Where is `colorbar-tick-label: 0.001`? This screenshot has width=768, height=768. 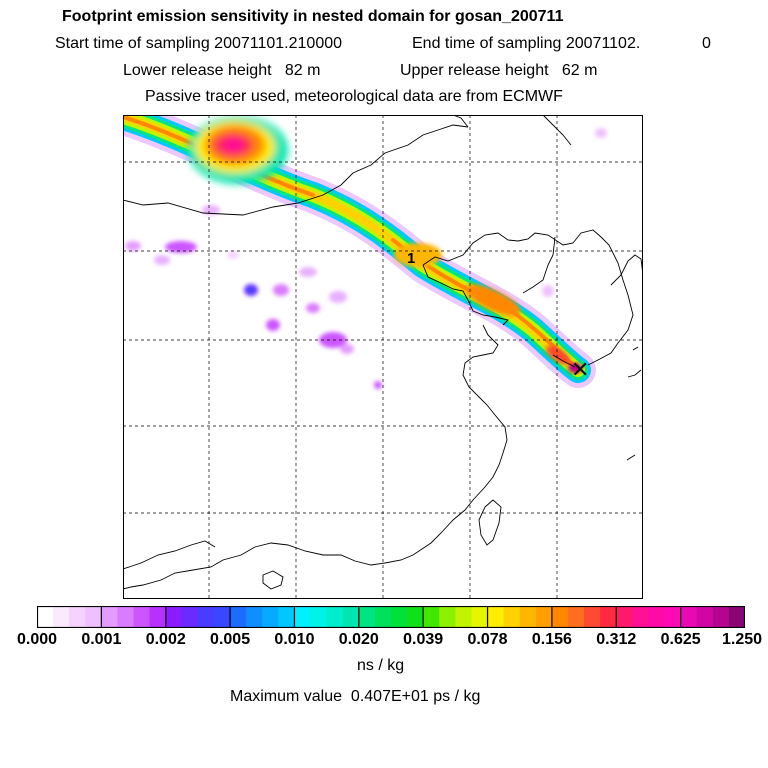
colorbar-tick-label: 0.001 is located at coordinates (101, 639).